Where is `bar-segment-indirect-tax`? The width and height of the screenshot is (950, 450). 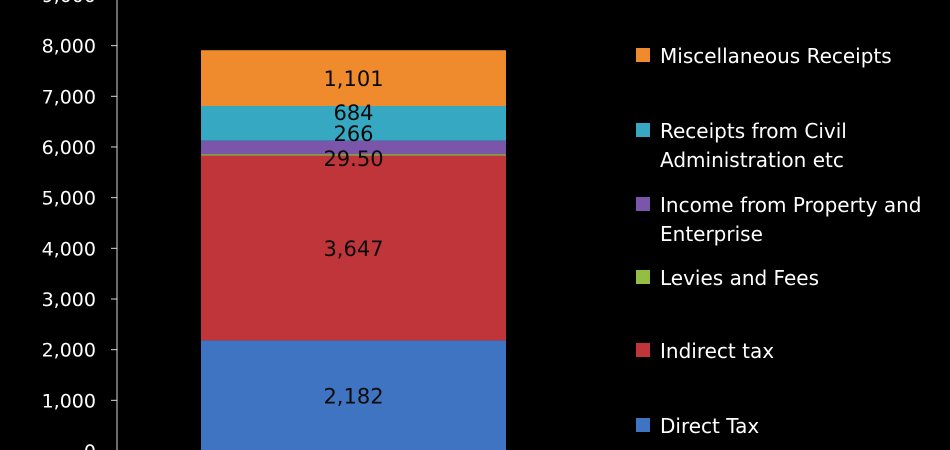
bar-segment-indirect-tax is located at coordinates (353, 248).